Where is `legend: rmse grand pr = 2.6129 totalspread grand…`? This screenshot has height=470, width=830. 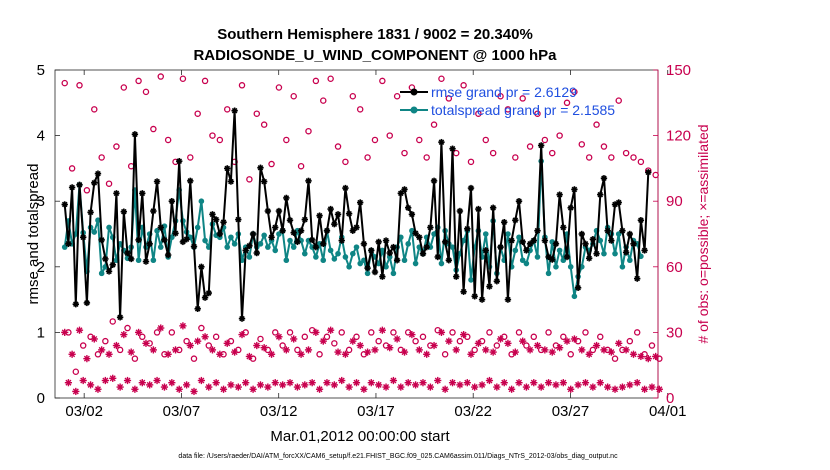 legend: rmse grand pr = 2.6129 totalspread grand… is located at coordinates (507, 101).